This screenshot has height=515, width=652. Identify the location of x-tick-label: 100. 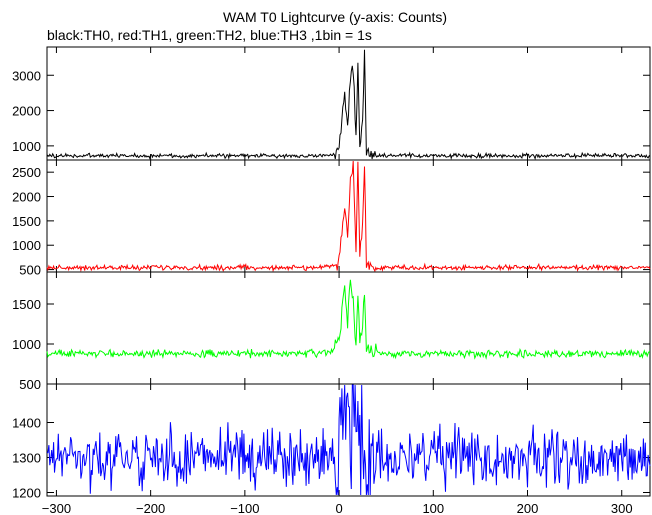
(433, 508).